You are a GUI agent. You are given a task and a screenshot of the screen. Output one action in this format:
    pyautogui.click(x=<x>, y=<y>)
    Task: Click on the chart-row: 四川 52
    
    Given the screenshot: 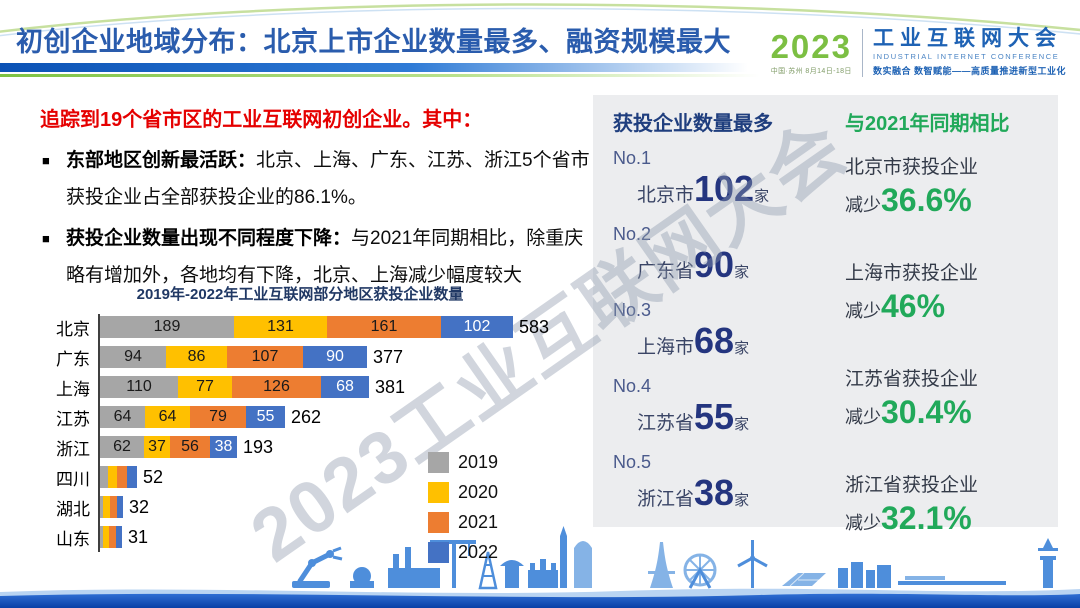 What is the action you would take?
    pyautogui.click(x=317, y=477)
    